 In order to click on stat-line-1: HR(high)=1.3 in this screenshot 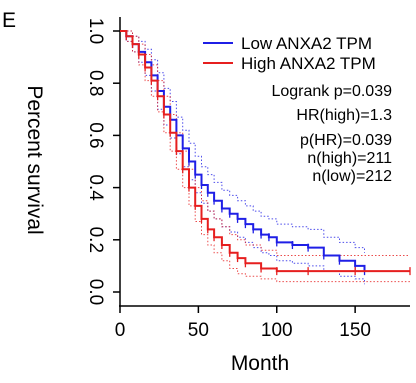, I will do `click(344, 115)`.